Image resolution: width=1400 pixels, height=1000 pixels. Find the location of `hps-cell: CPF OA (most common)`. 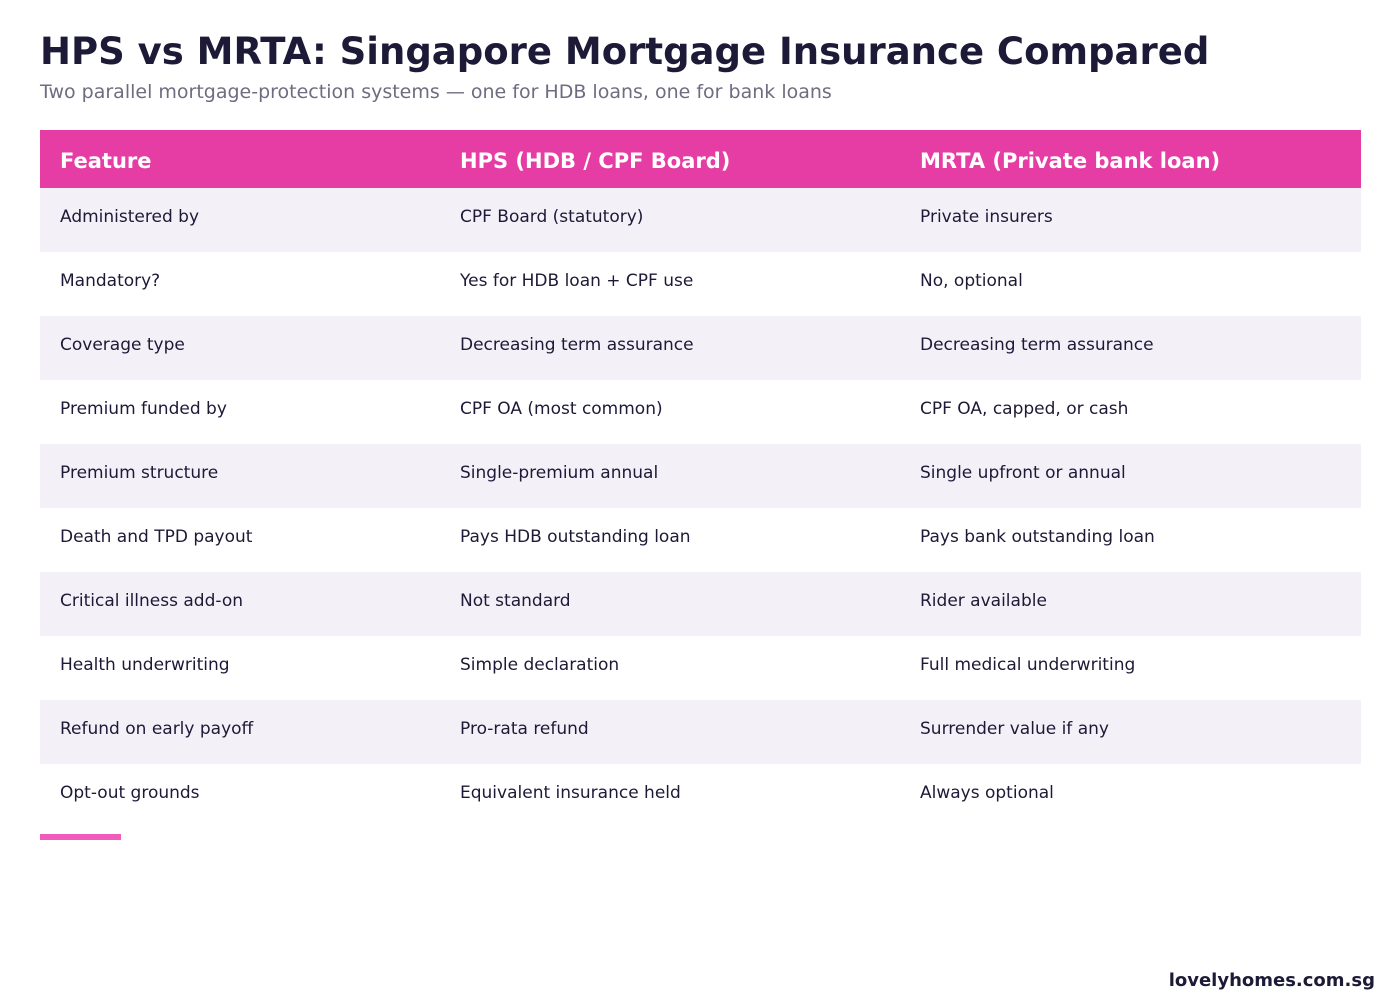

hps-cell: CPF OA (most common) is located at coordinates (561, 409).